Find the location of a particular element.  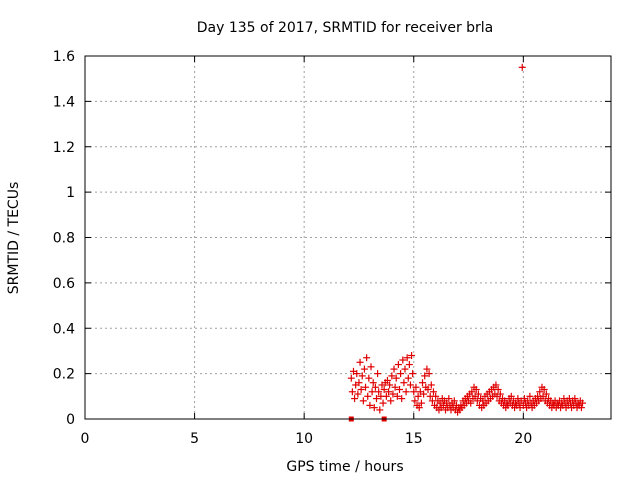

x-tick-label: 10 is located at coordinates (304, 439).